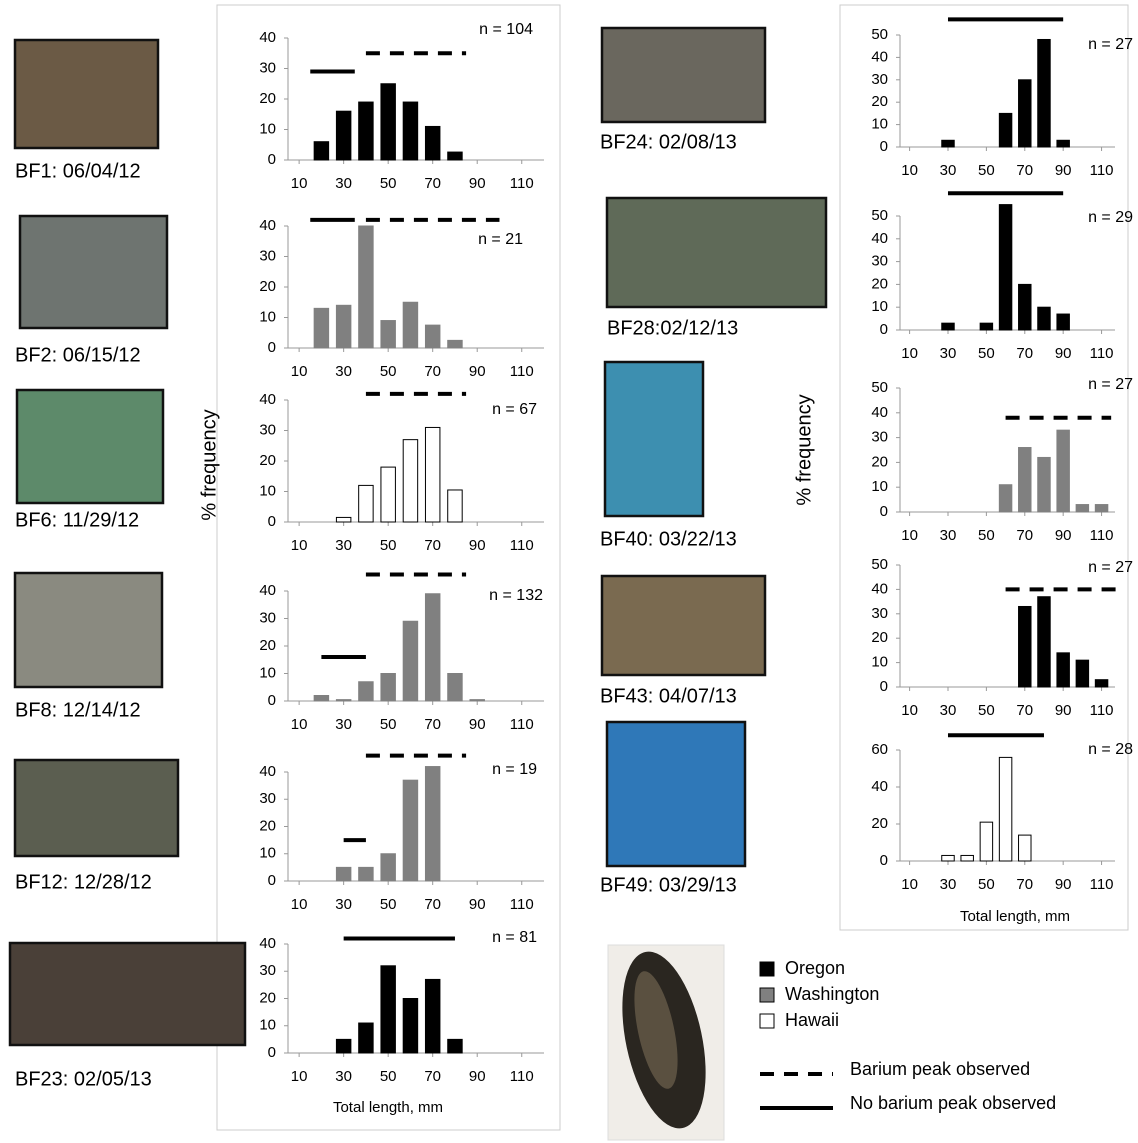  Describe the element at coordinates (83, 882) in the screenshot. I see `photo-caption: BF12: 12/28/12` at that location.